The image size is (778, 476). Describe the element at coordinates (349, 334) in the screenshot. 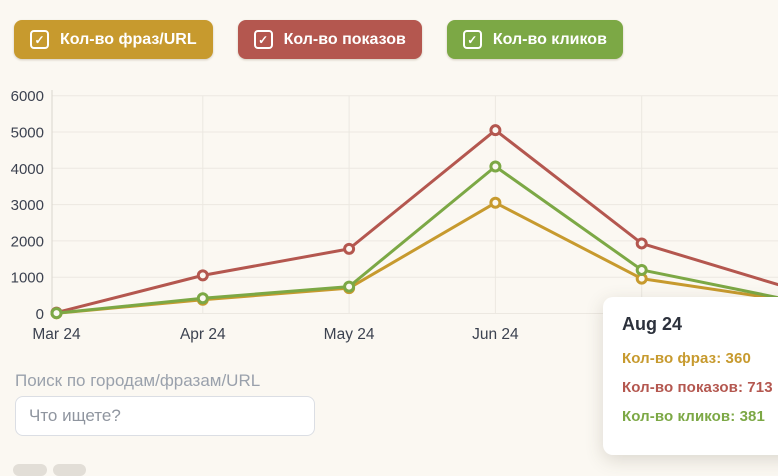

I see `svg-text: May 24` at that location.